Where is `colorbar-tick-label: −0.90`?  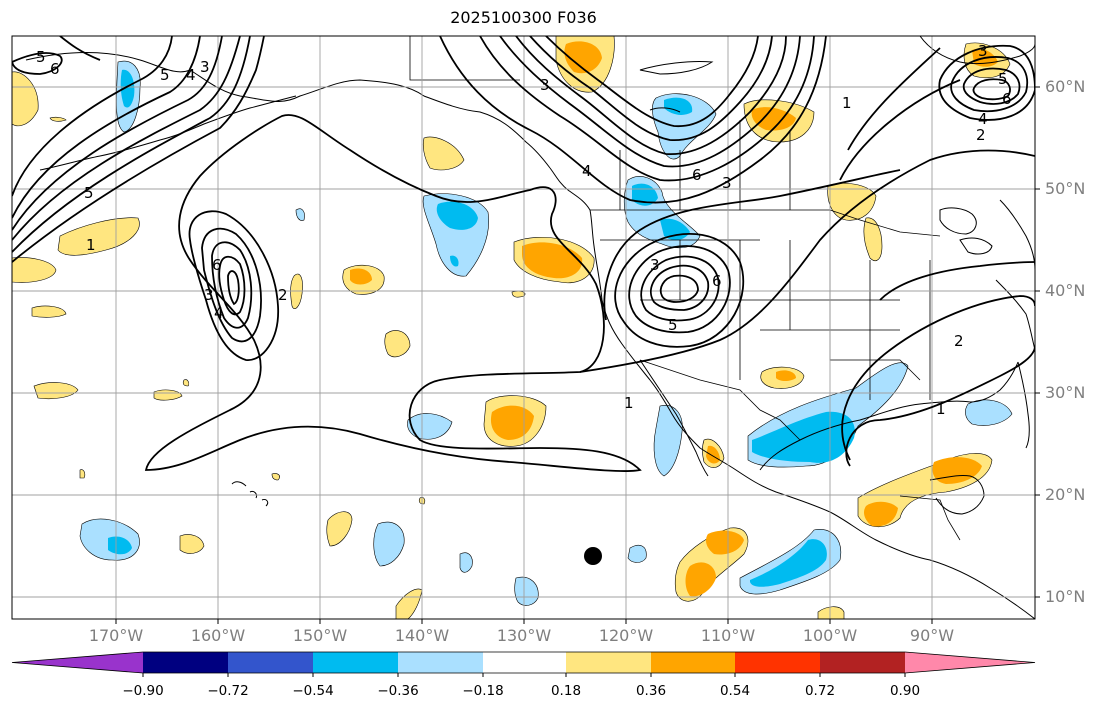
colorbar-tick-label: −0.90 is located at coordinates (143, 691).